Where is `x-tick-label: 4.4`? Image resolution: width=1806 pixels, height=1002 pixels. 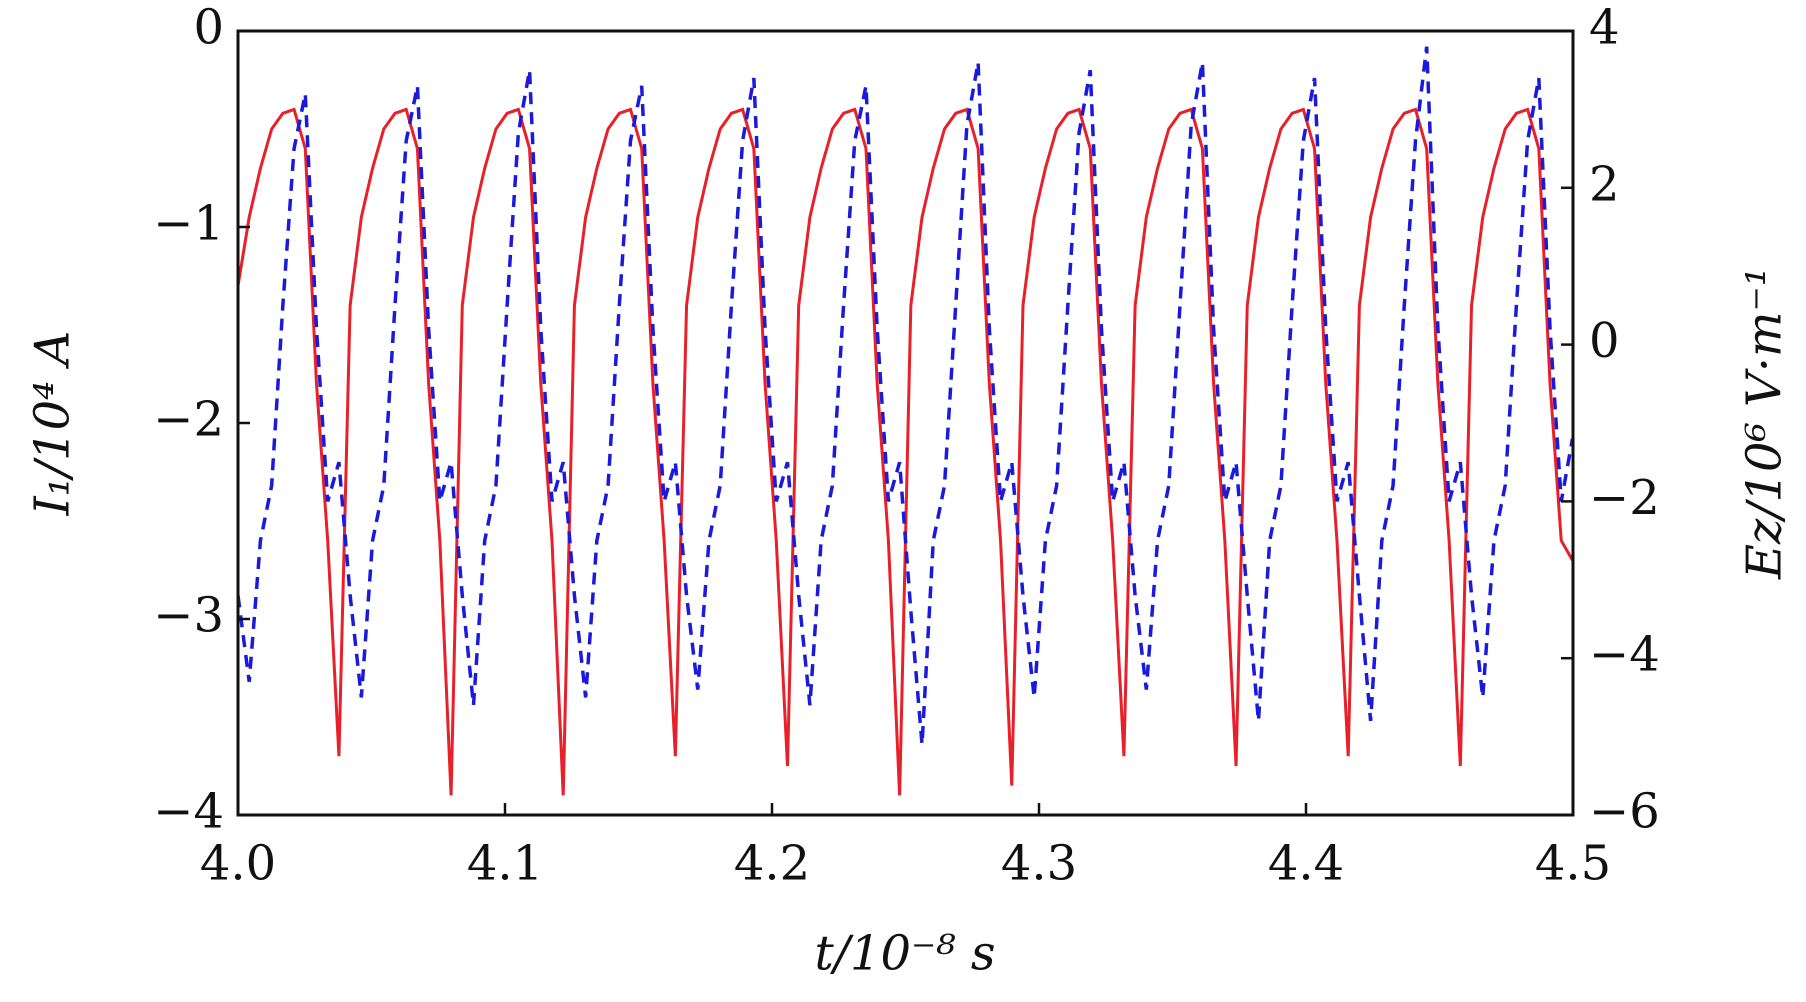
x-tick-label: 4.4 is located at coordinates (1306, 864).